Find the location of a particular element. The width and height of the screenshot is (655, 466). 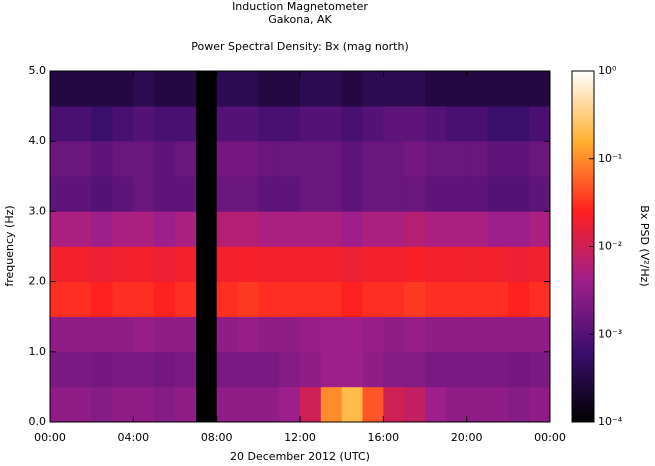

x-tick-label: 12:00 is located at coordinates (300, 437).